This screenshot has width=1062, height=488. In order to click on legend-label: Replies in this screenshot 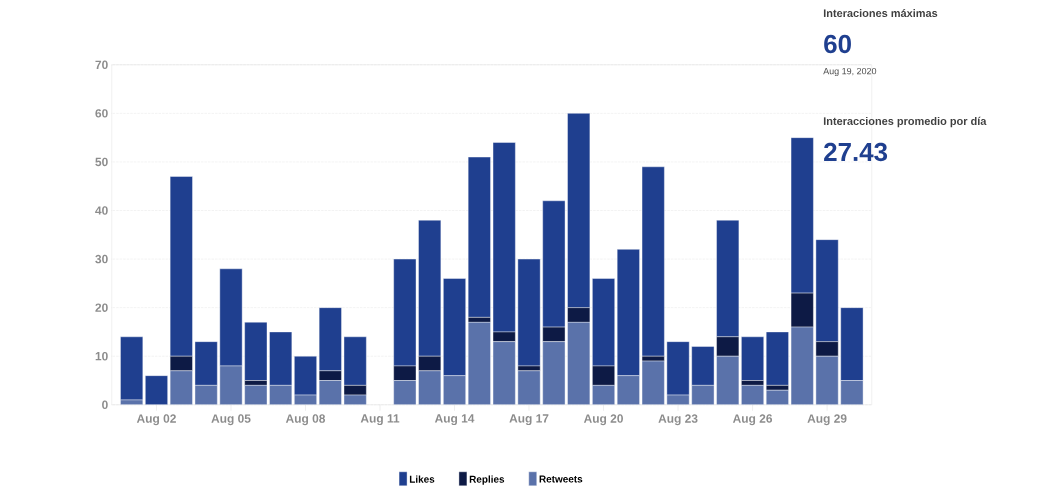, I will do `click(487, 480)`.